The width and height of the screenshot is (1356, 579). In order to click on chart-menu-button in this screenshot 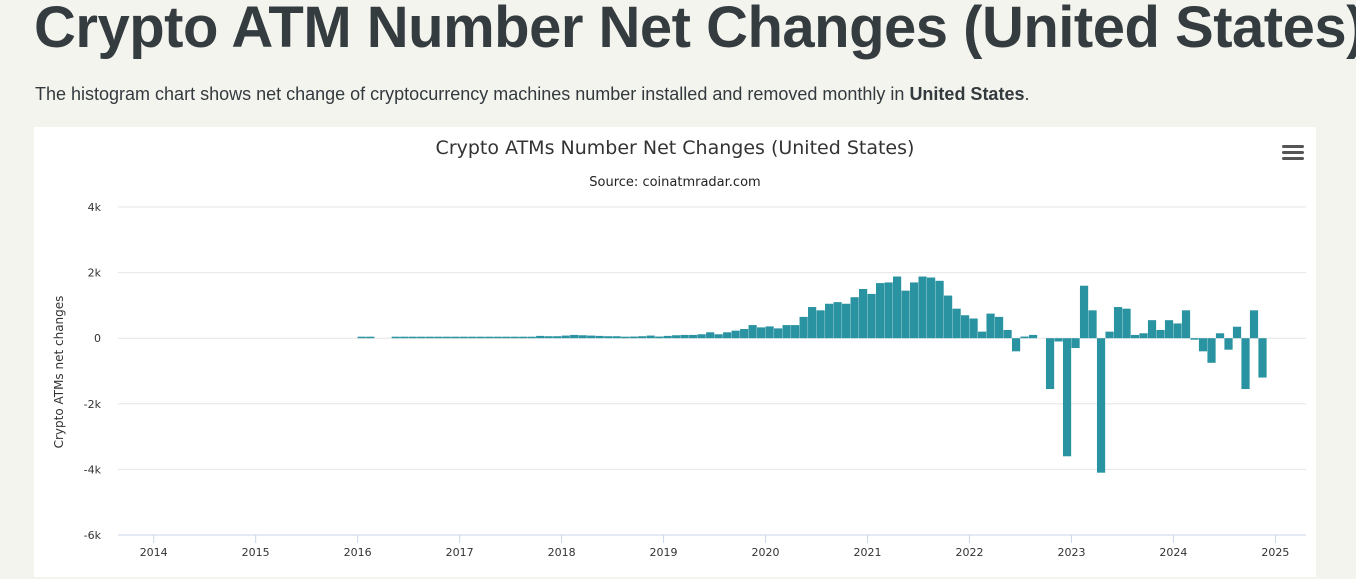, I will do `click(1293, 152)`.